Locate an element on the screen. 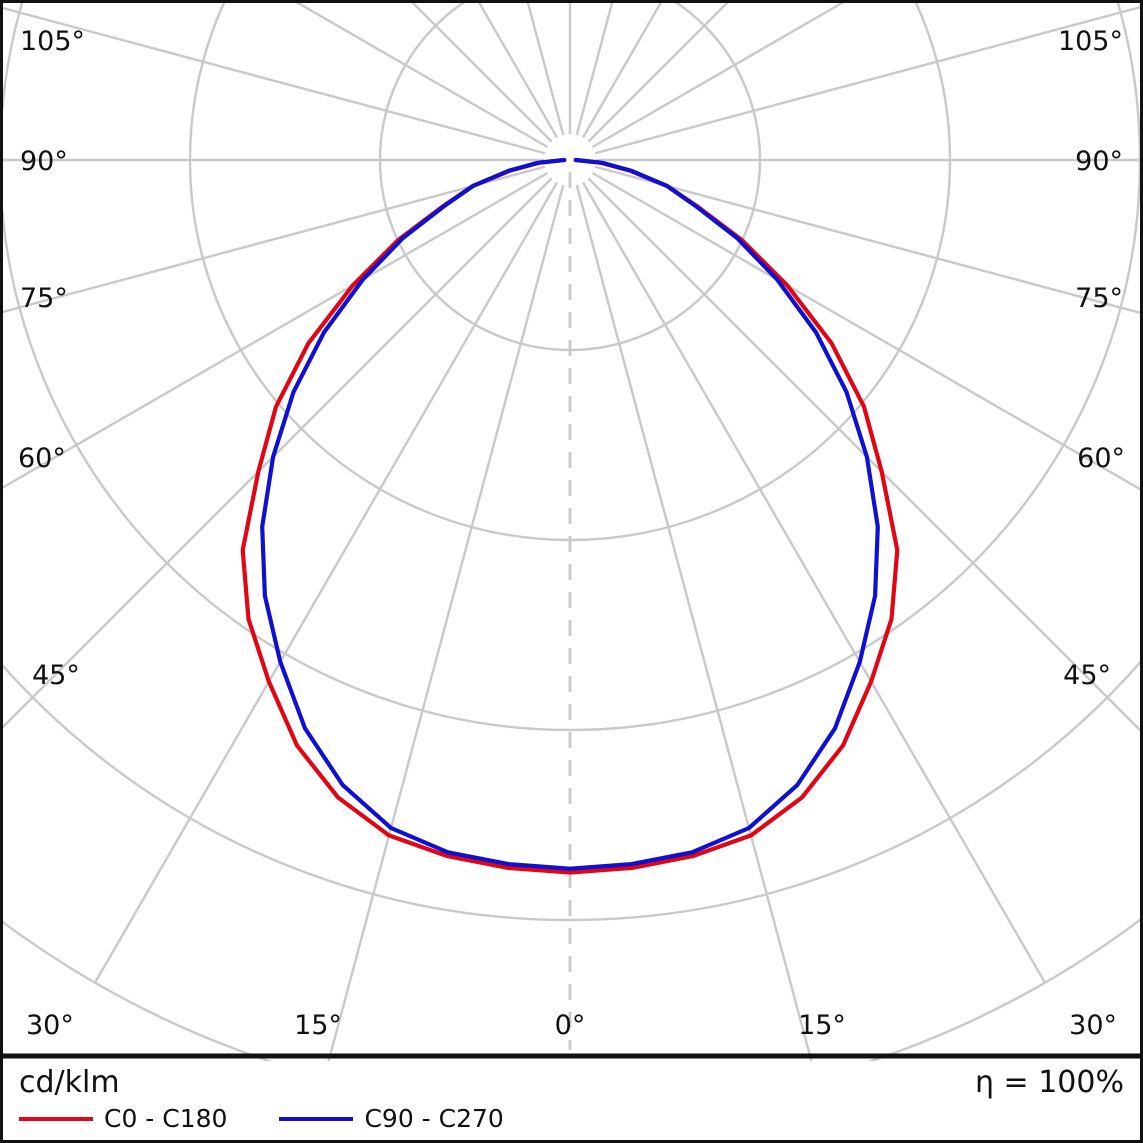 Image resolution: width=1143 pixels, height=1143 pixels. angle-label: 0° is located at coordinates (570, 1025).